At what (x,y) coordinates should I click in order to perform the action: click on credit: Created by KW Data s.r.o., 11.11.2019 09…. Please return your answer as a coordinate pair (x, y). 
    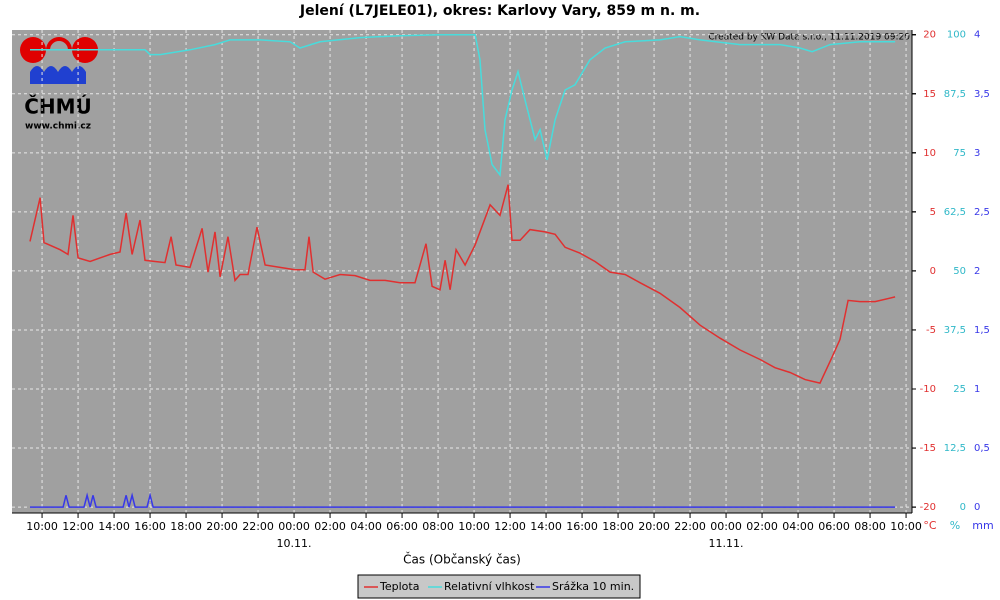
    Looking at the image, I should click on (809, 38).